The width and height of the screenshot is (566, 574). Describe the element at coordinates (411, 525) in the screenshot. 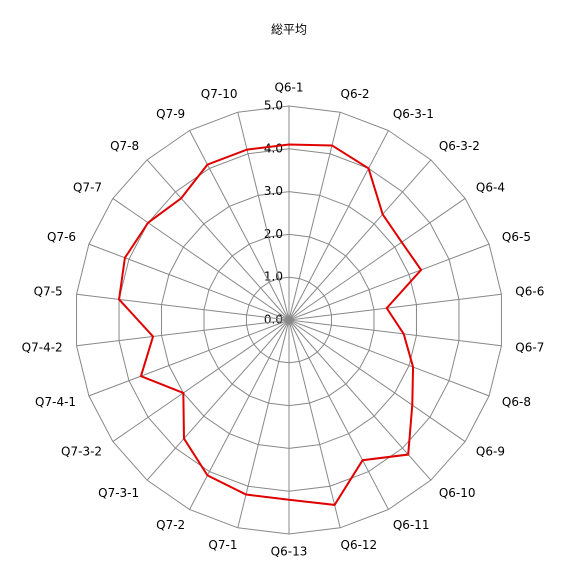

I see `category-label: Q6-11` at that location.